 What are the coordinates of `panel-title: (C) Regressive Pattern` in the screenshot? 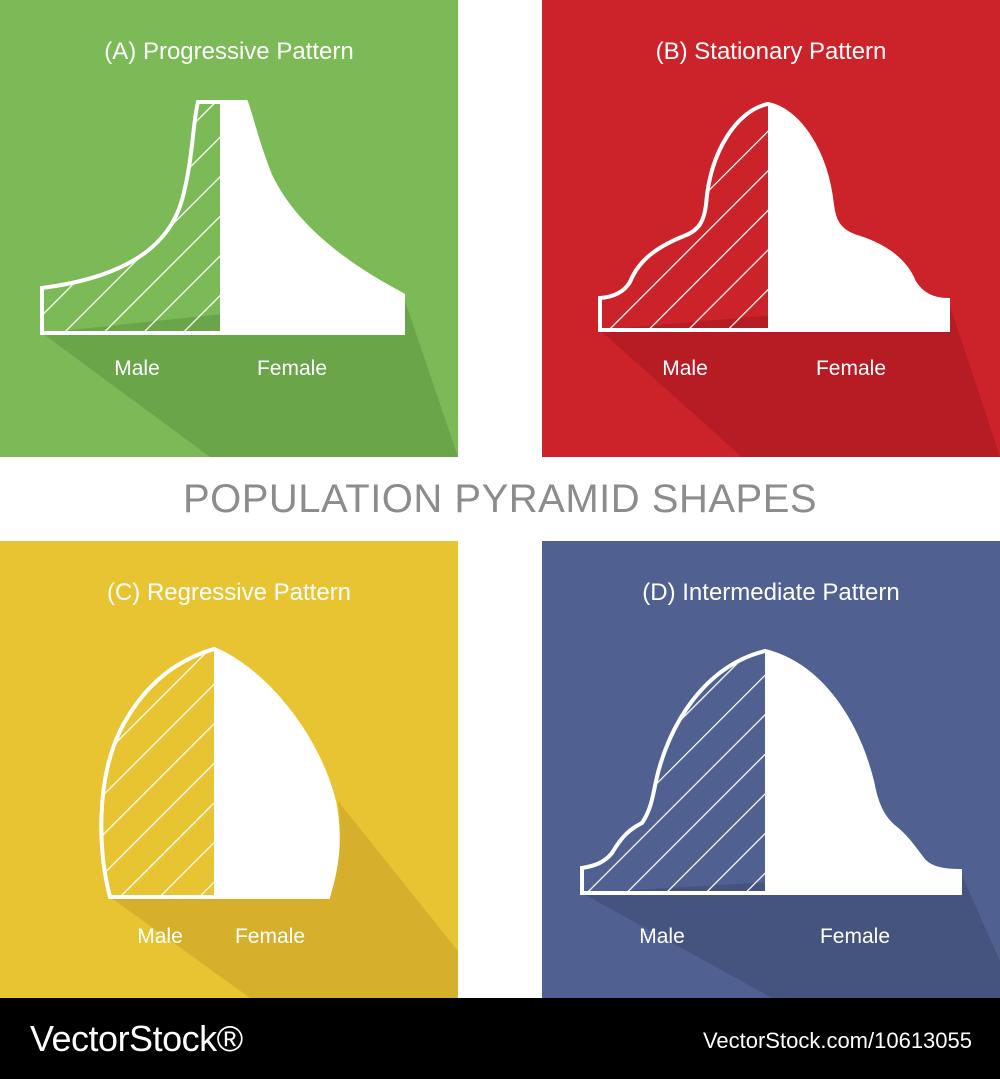 It's located at (229, 592).